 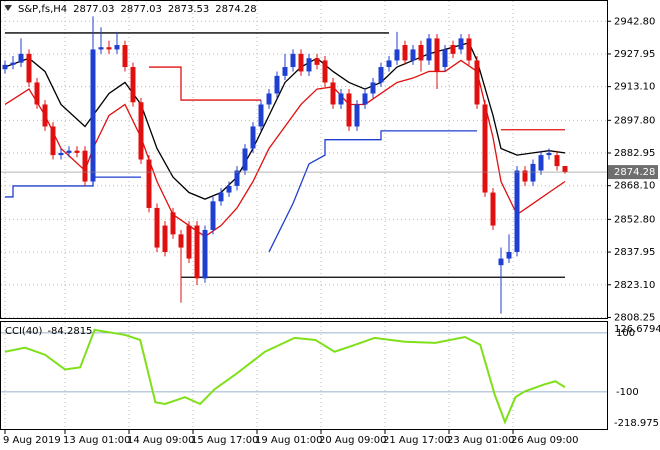 I want to click on y-tick-label: 2897.80, so click(x=634, y=120).